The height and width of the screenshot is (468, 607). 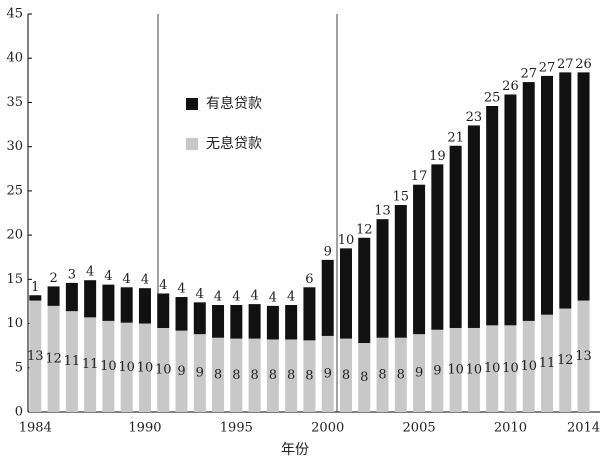 I want to click on data-label: 15, so click(x=401, y=197).